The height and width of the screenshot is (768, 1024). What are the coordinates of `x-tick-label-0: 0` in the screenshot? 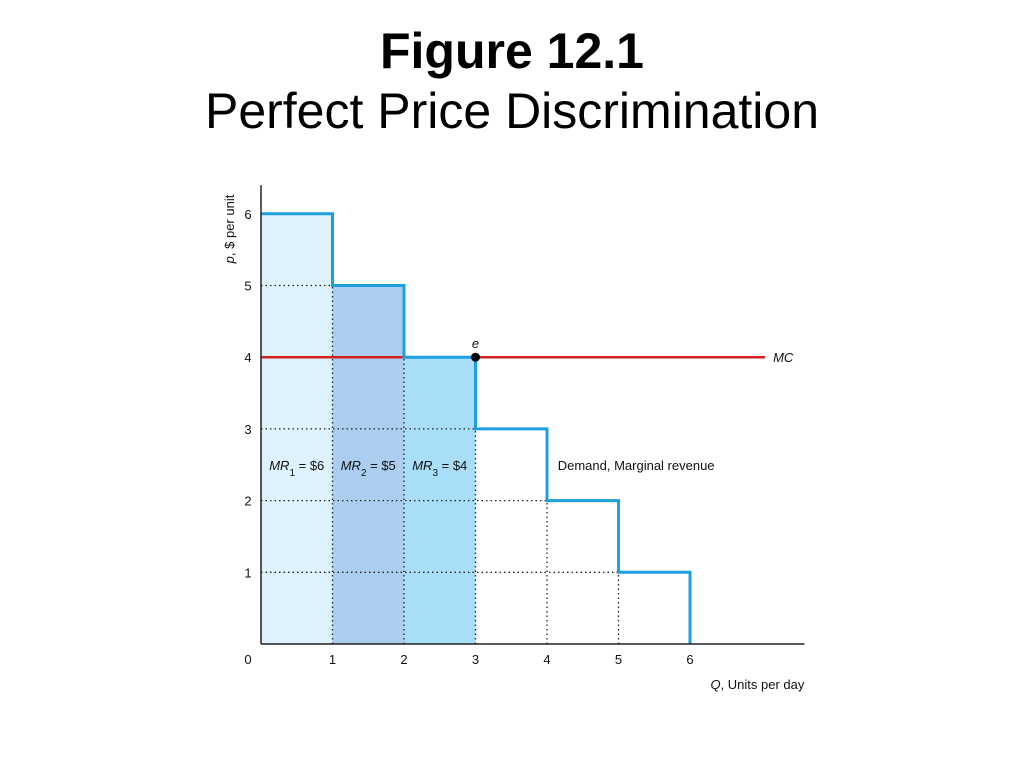 It's located at (247, 659).